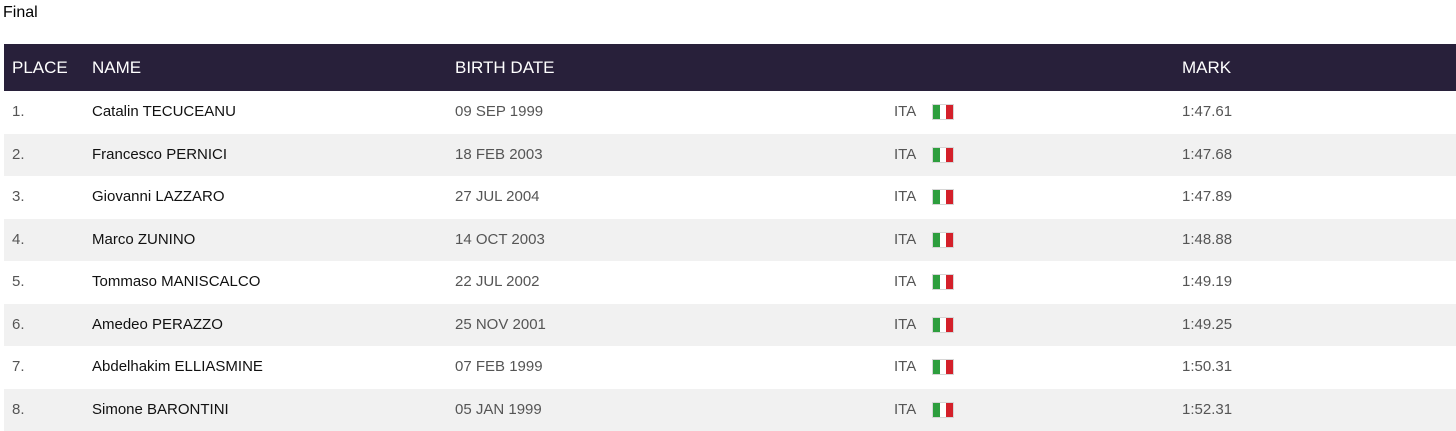  I want to click on mark-cell: 1:48.88, so click(1207, 240).